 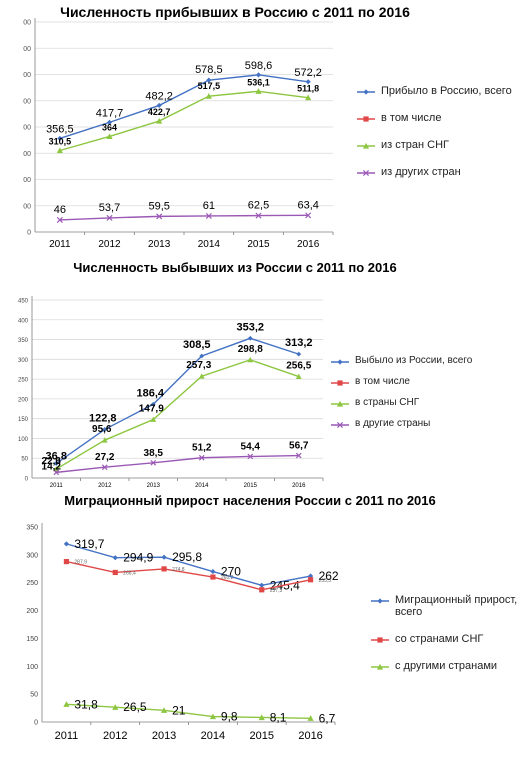 I want to click on series-из-стран-снг: 310,5 364 422,7 517,5 536,1 511,8, so click(x=184, y=115).